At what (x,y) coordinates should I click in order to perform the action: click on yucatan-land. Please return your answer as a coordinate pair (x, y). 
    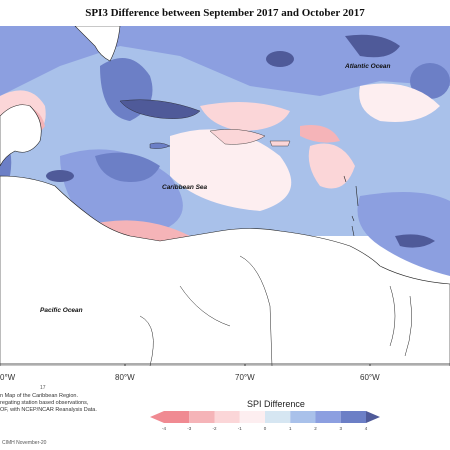
    Looking at the image, I should click on (21, 135).